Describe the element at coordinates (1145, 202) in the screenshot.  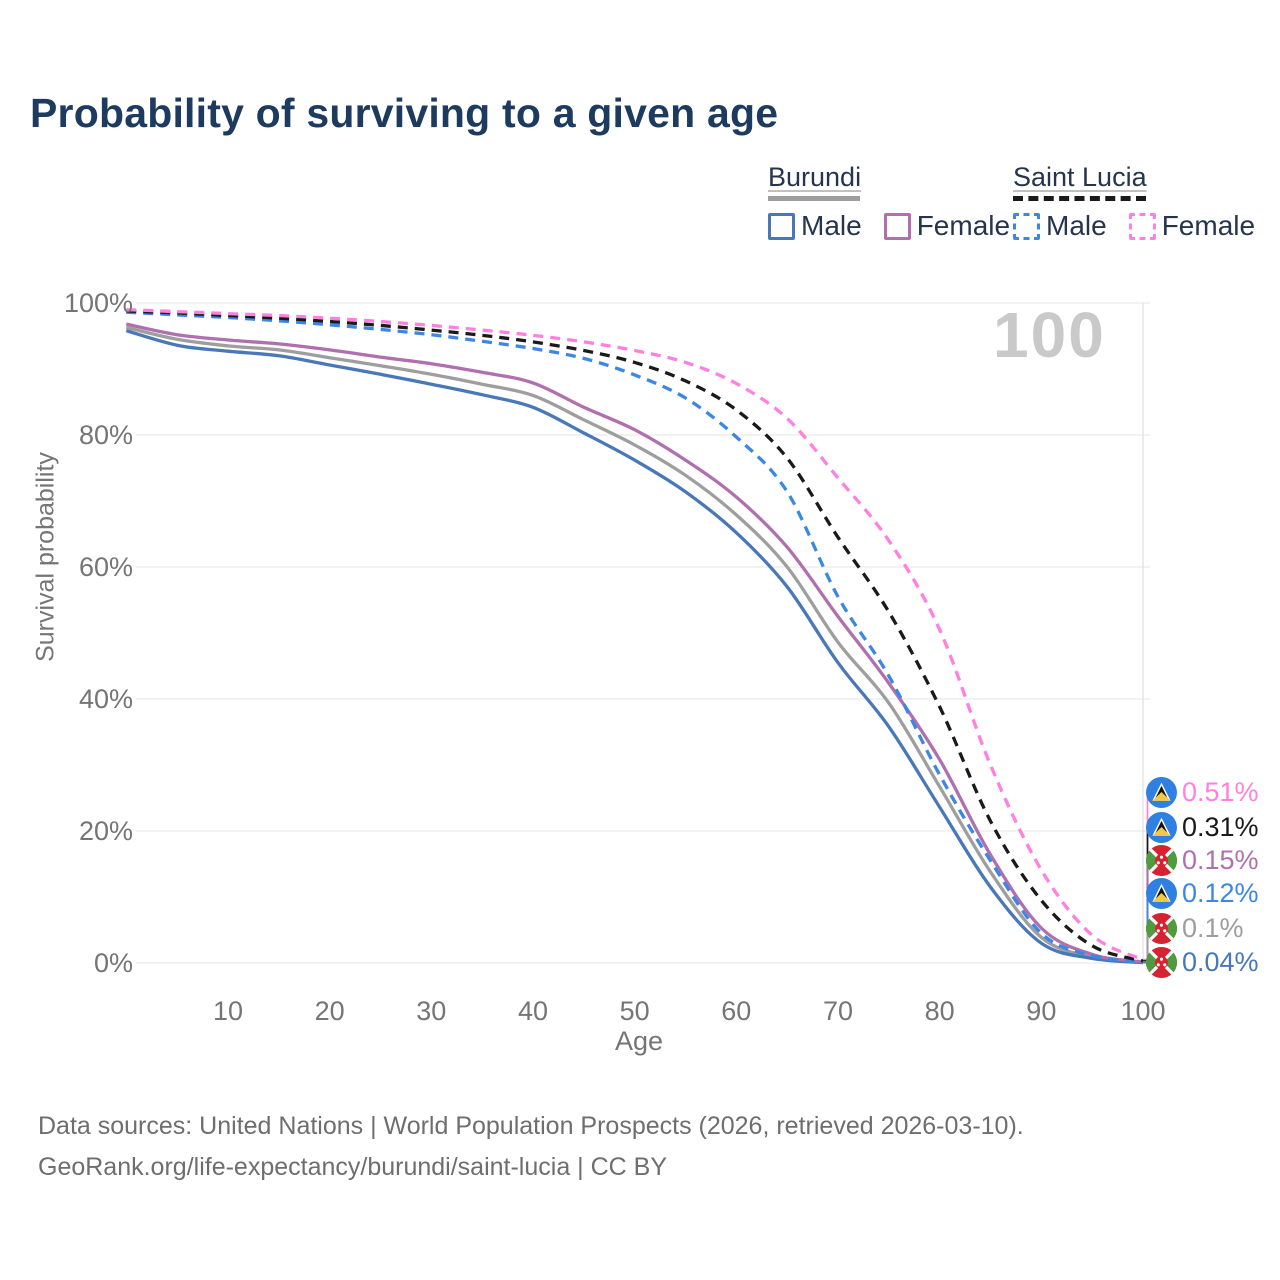
I see `legend-group-saint-lucia: Saint Lucia Male Female` at that location.